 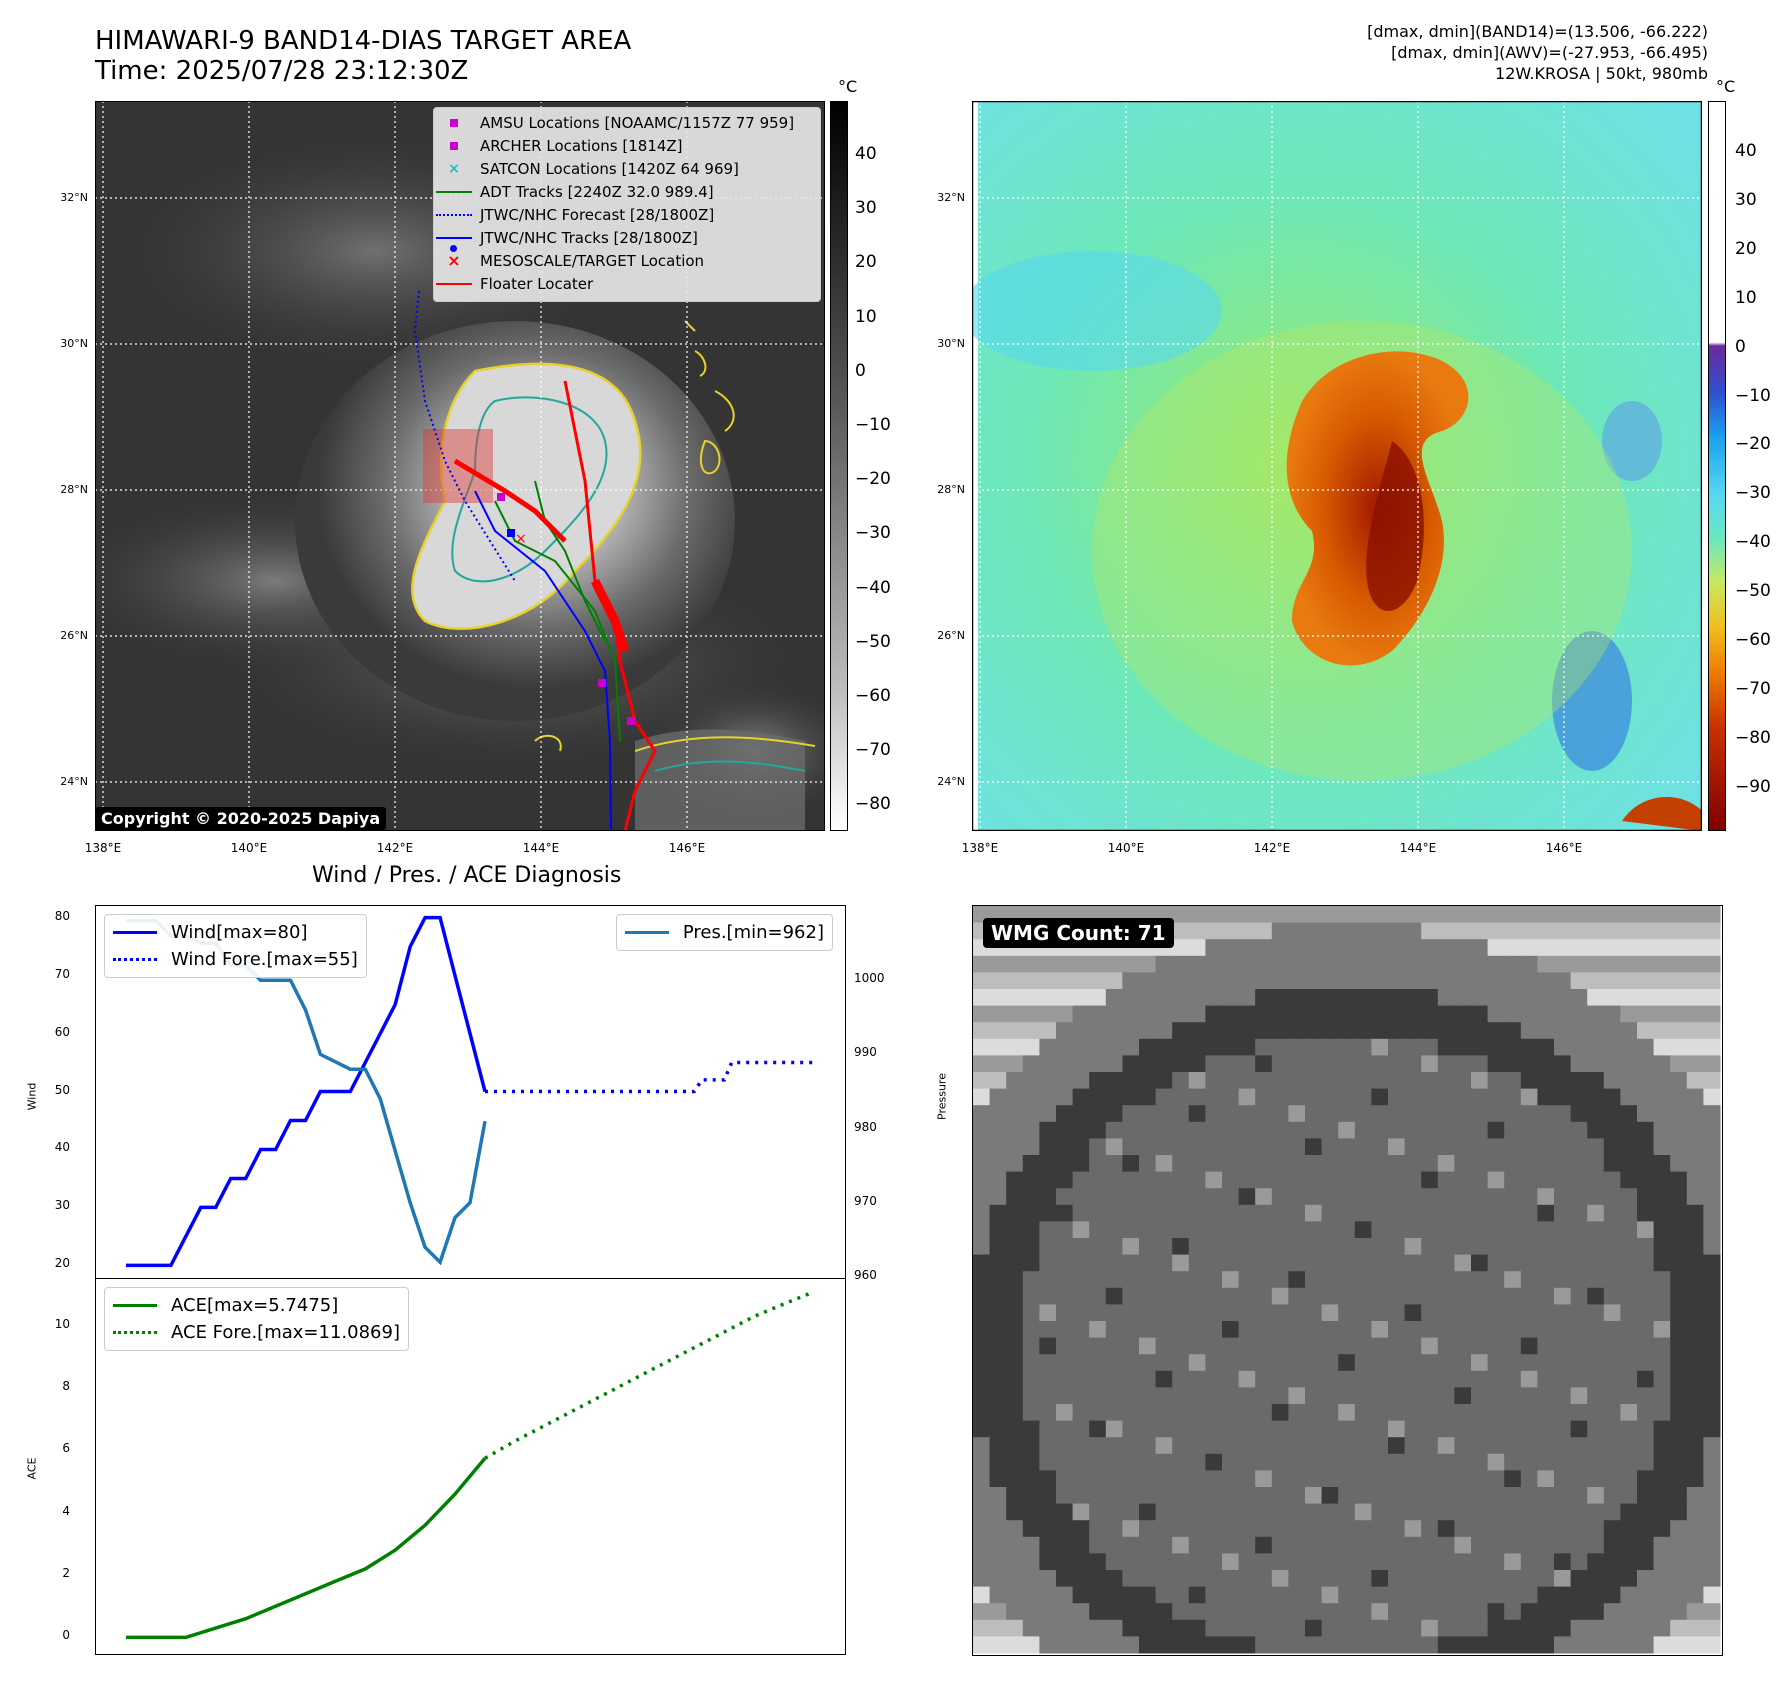 What do you see at coordinates (873, 479) in the screenshot?
I see `cbar-tick-label: −20` at bounding box center [873, 479].